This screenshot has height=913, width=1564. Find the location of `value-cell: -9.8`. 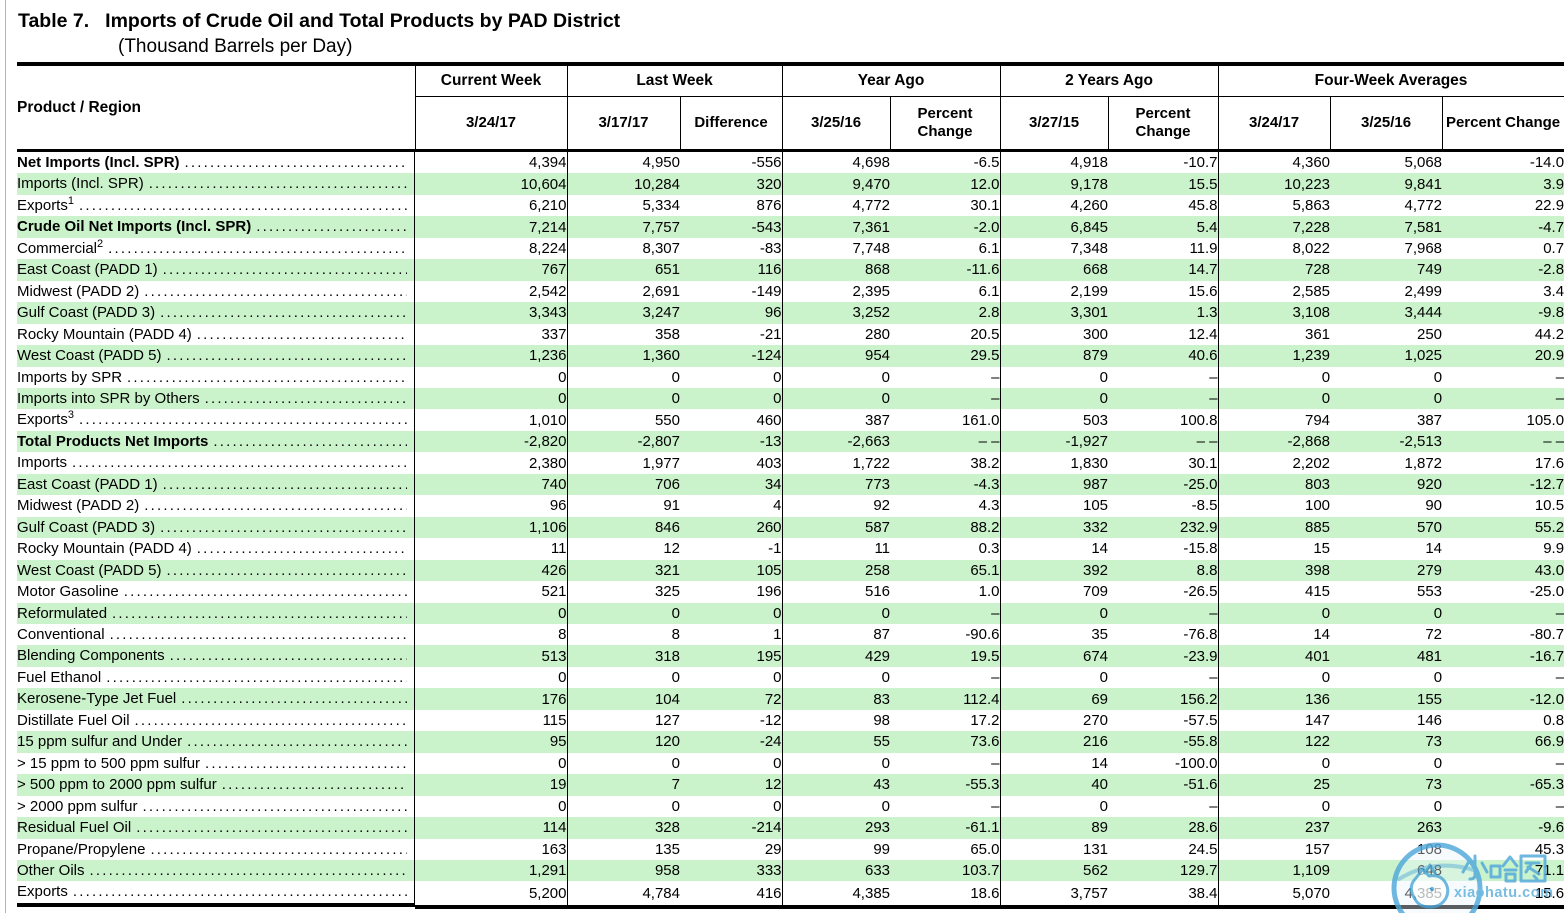

value-cell: -9.8 is located at coordinates (1551, 313).